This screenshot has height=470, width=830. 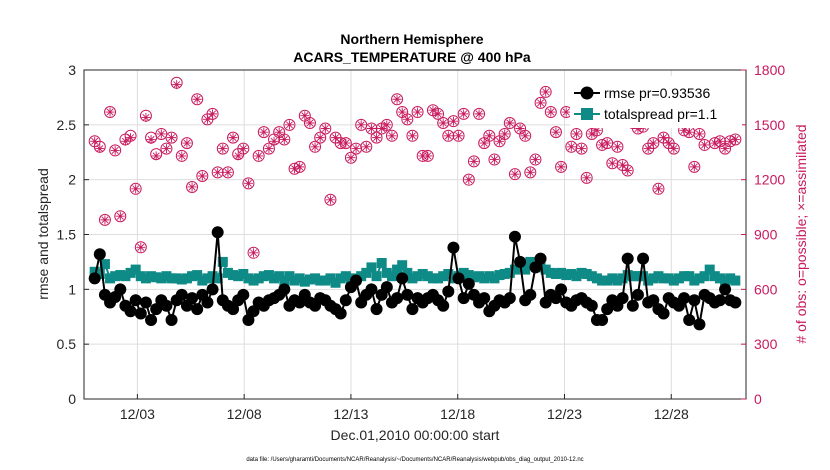 What do you see at coordinates (766, 289) in the screenshot?
I see `y-right-tick-label: 600` at bounding box center [766, 289].